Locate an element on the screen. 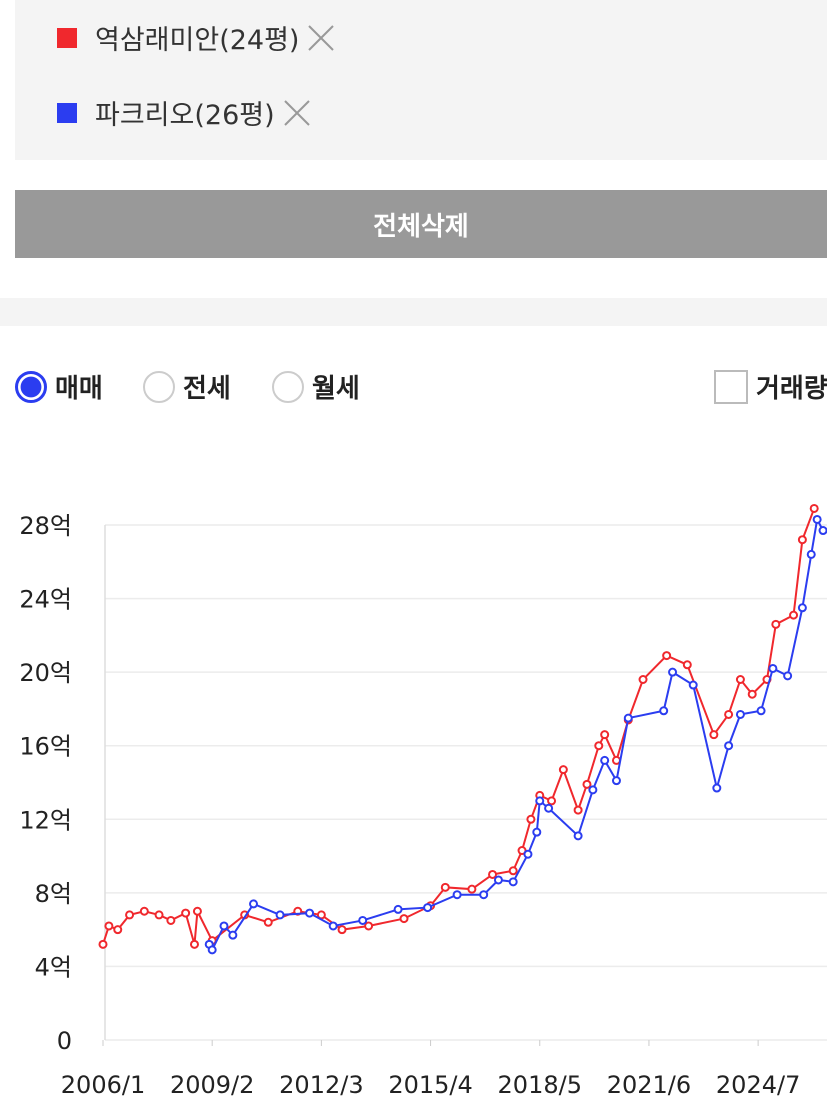  x-tick-label: 2012/3 is located at coordinates (321, 1085).